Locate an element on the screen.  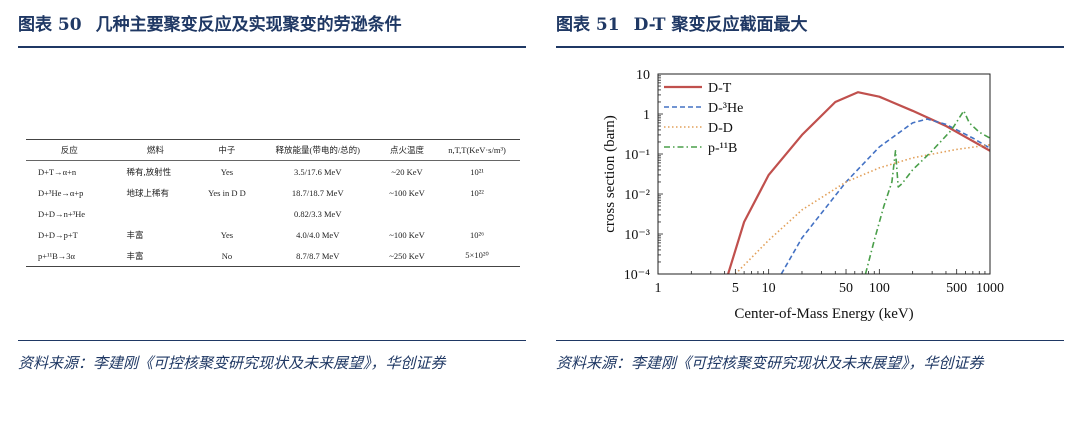
legend-label: D-³He is located at coordinates (725, 108).